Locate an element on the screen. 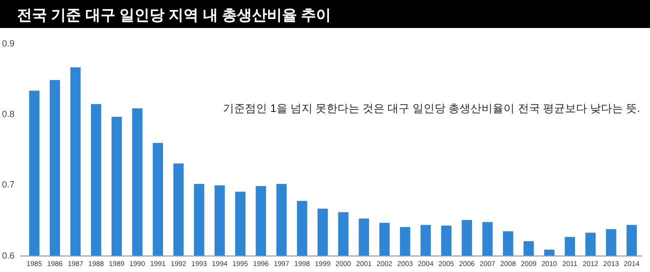  title: 전국 기준 대구 일인당 지역 내 총생산비율 추이 is located at coordinates (174, 15).